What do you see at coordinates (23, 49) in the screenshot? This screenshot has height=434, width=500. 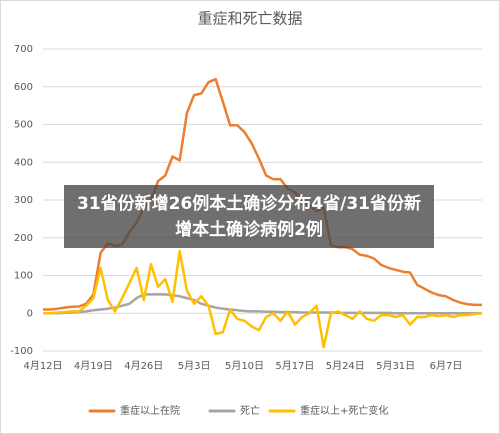 I see `y-tick-label: 700` at bounding box center [23, 49].